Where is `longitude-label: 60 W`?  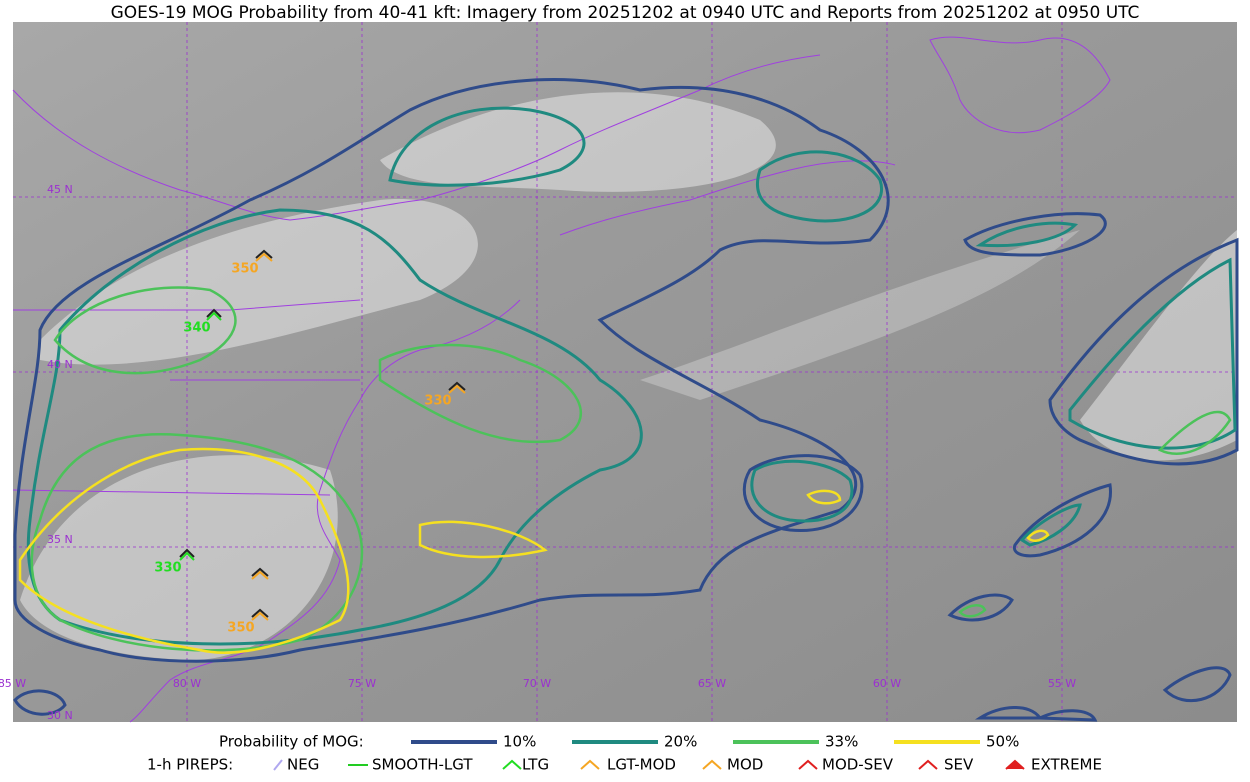
longitude-label: 60 W is located at coordinates (887, 683).